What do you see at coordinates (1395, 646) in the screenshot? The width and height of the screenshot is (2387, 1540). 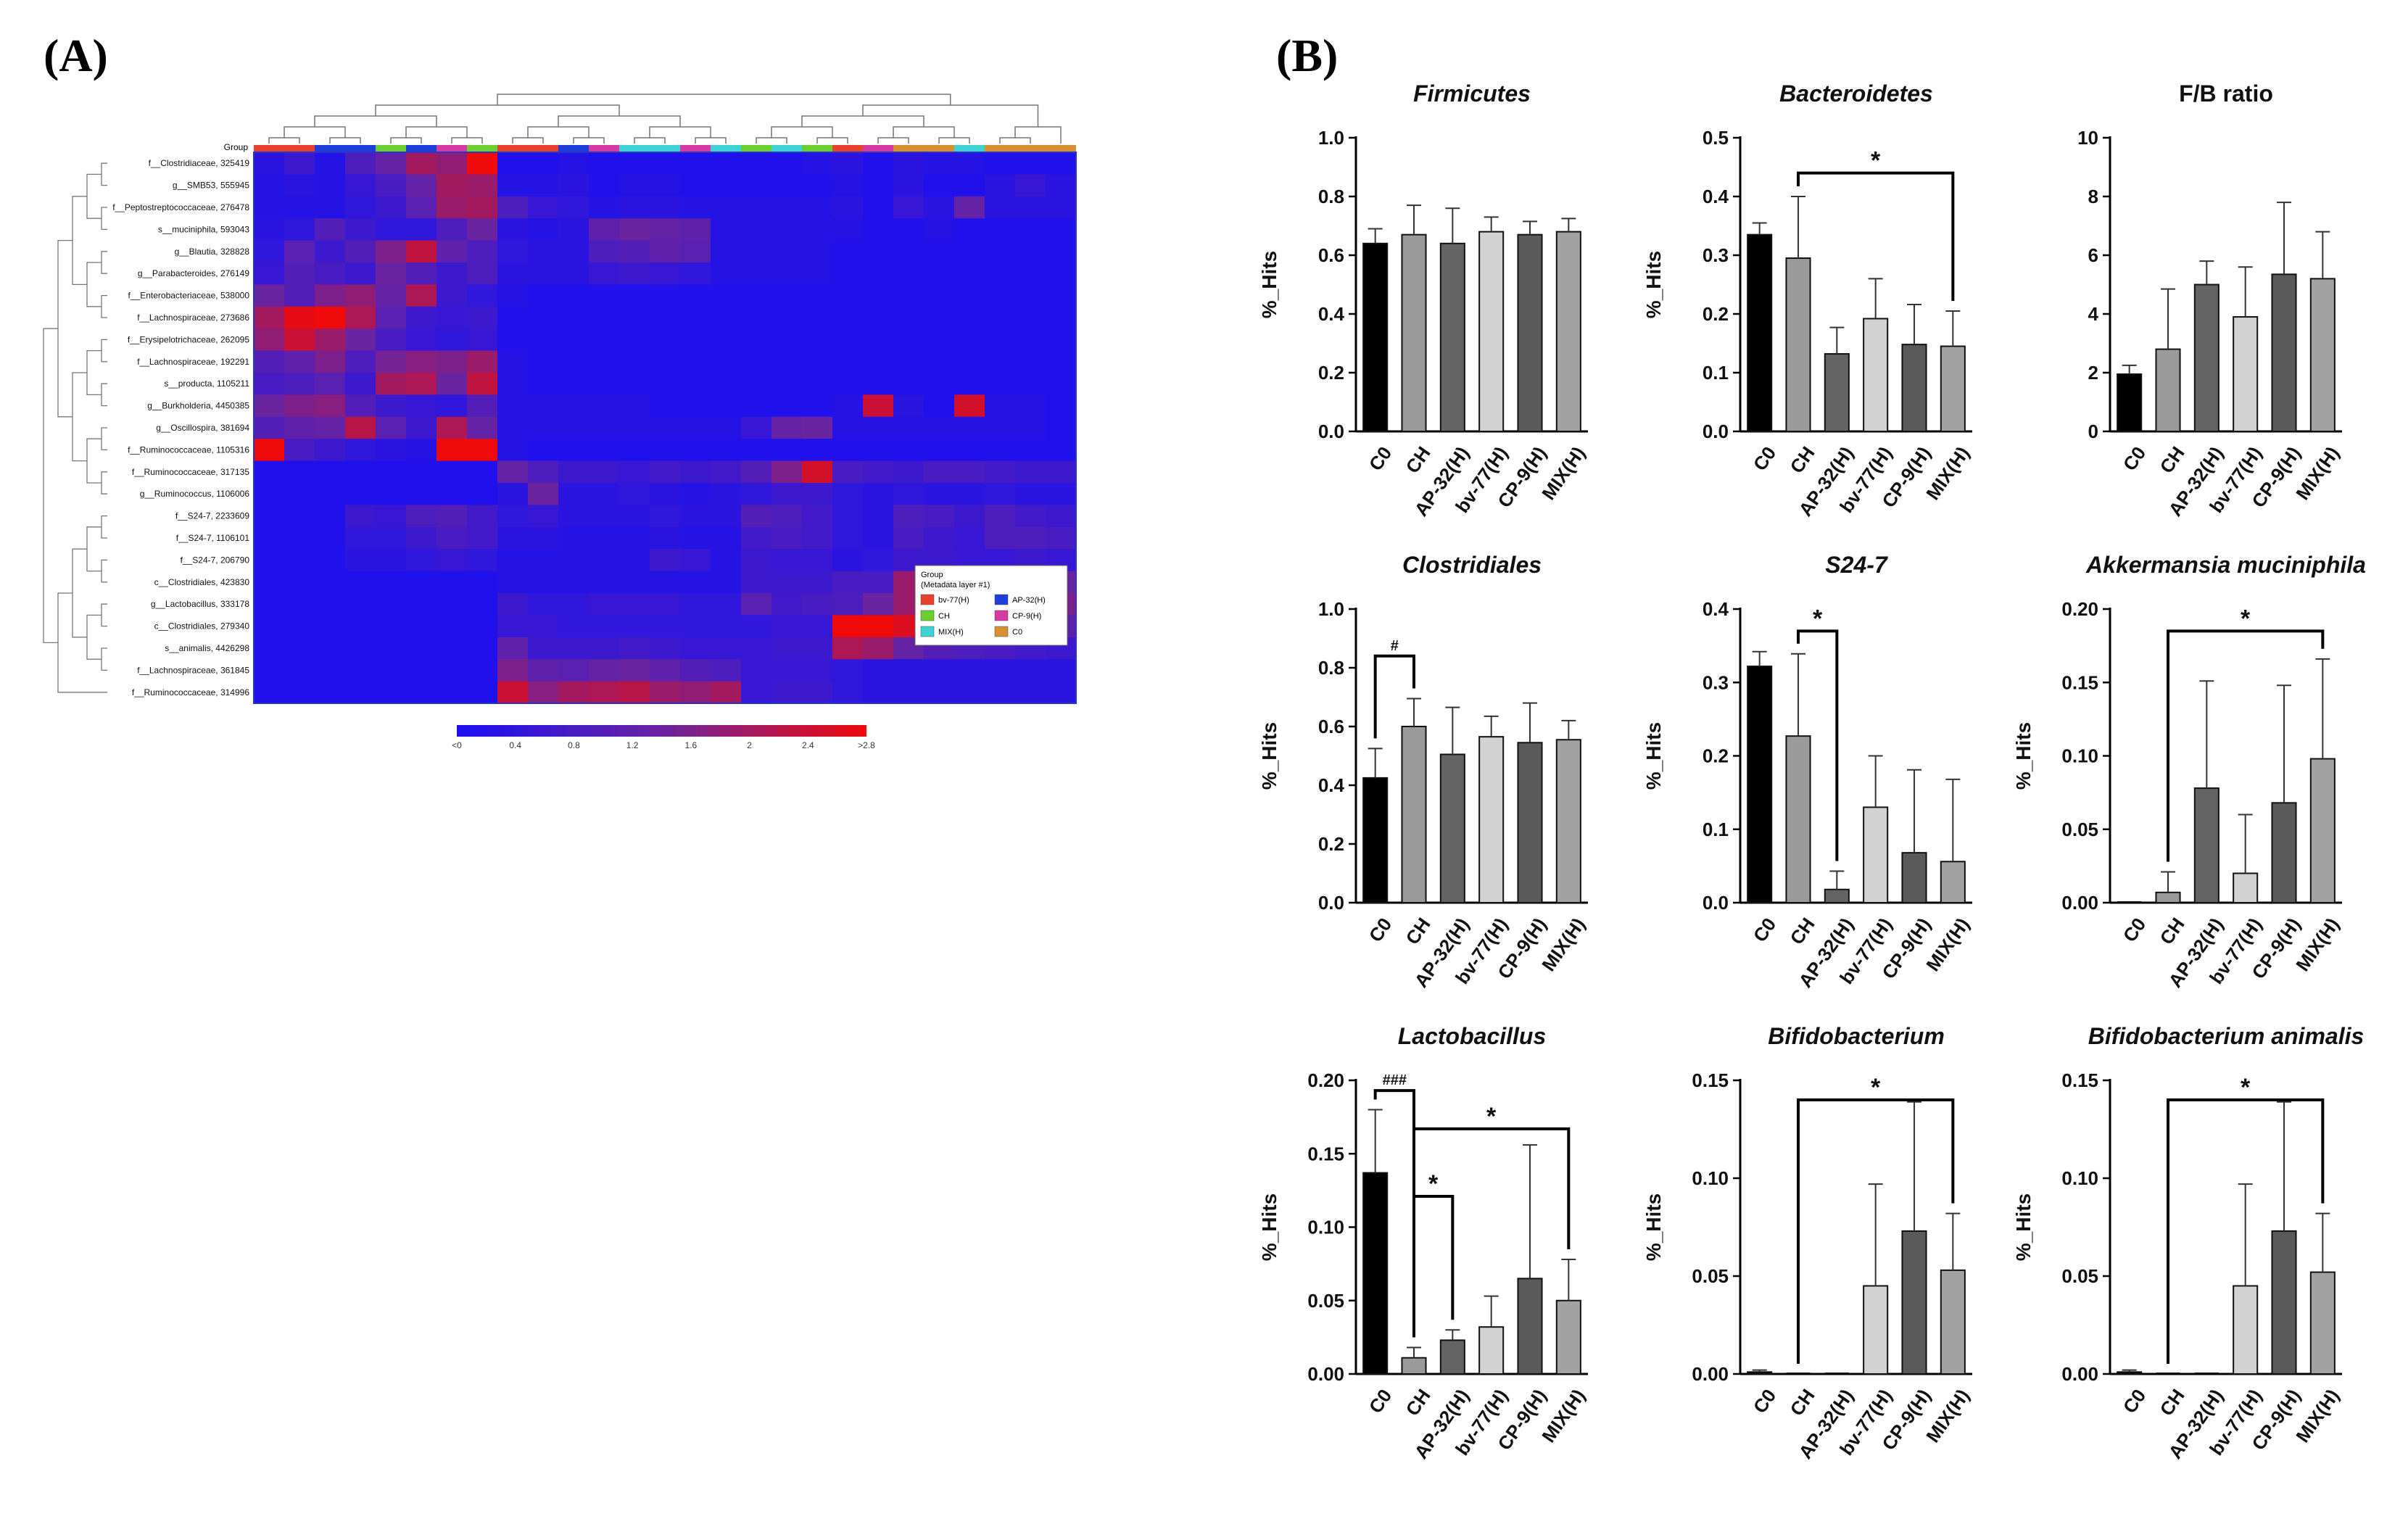 I see `significance-label: #` at bounding box center [1395, 646].